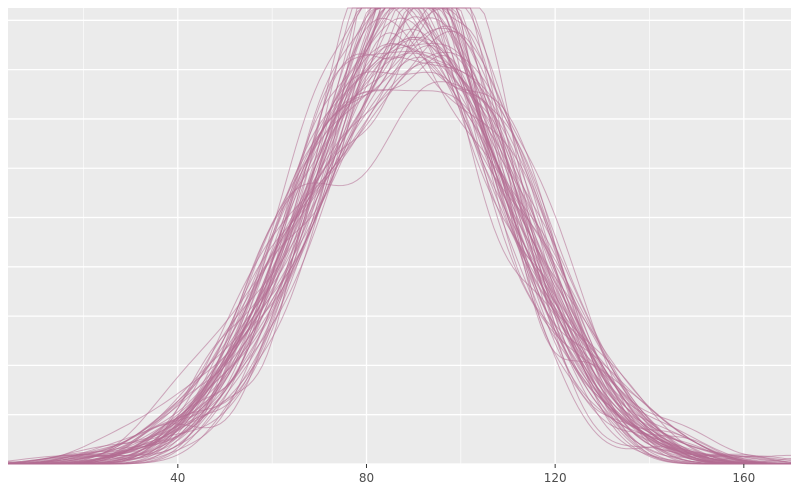  I want to click on x-axis: 40 80 120 160, so click(462, 474).